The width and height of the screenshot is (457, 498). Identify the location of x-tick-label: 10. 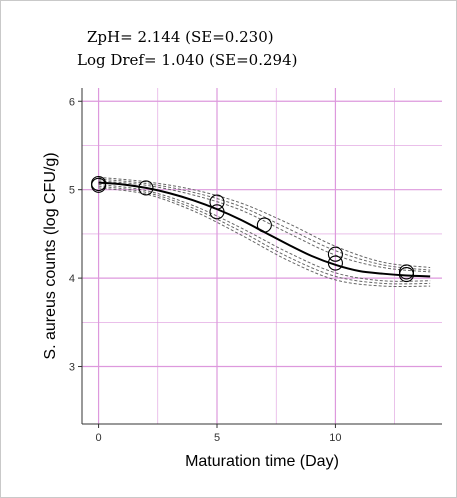
(335, 438).